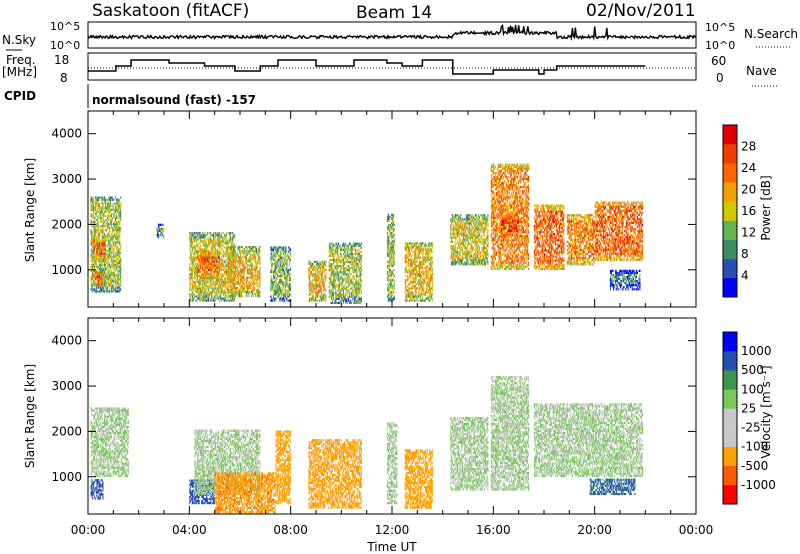 The image size is (800, 554). Describe the element at coordinates (317, 281) in the screenshot. I see `power-scatter-block` at that location.